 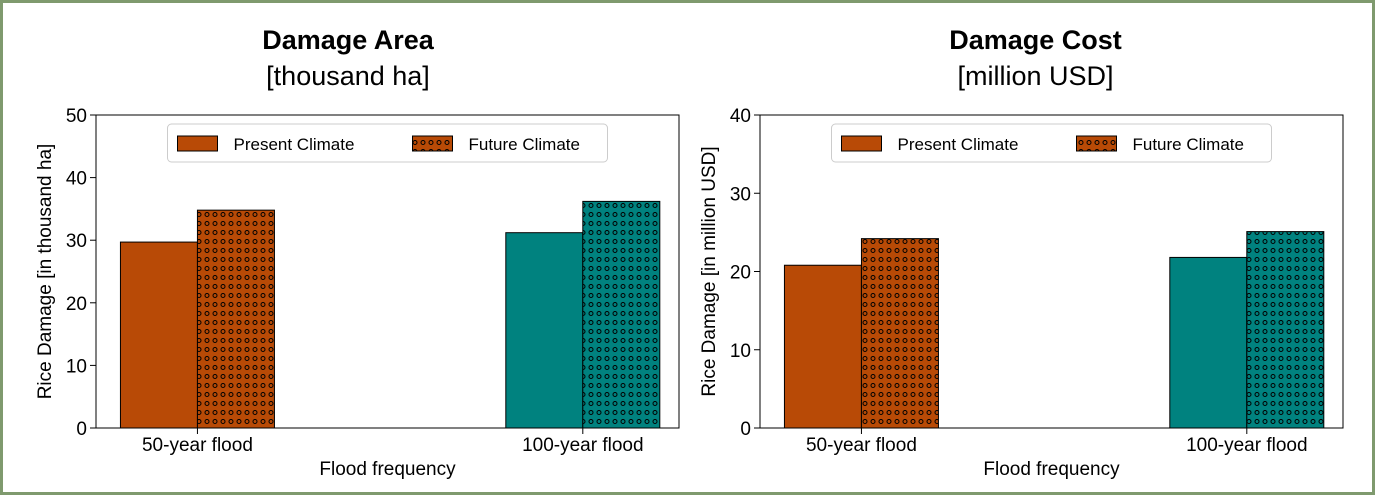 I want to click on y-axis-title: Rice Damage [in thousand ha], so click(x=45, y=272).